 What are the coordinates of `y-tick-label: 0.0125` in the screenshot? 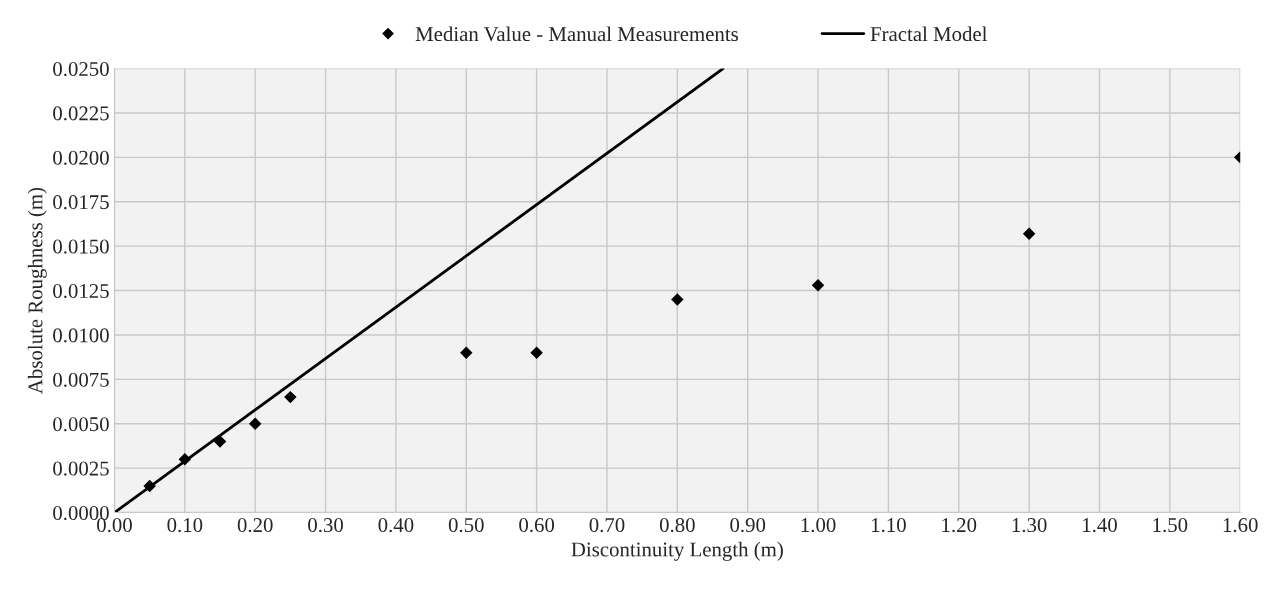 It's located at (81, 291).